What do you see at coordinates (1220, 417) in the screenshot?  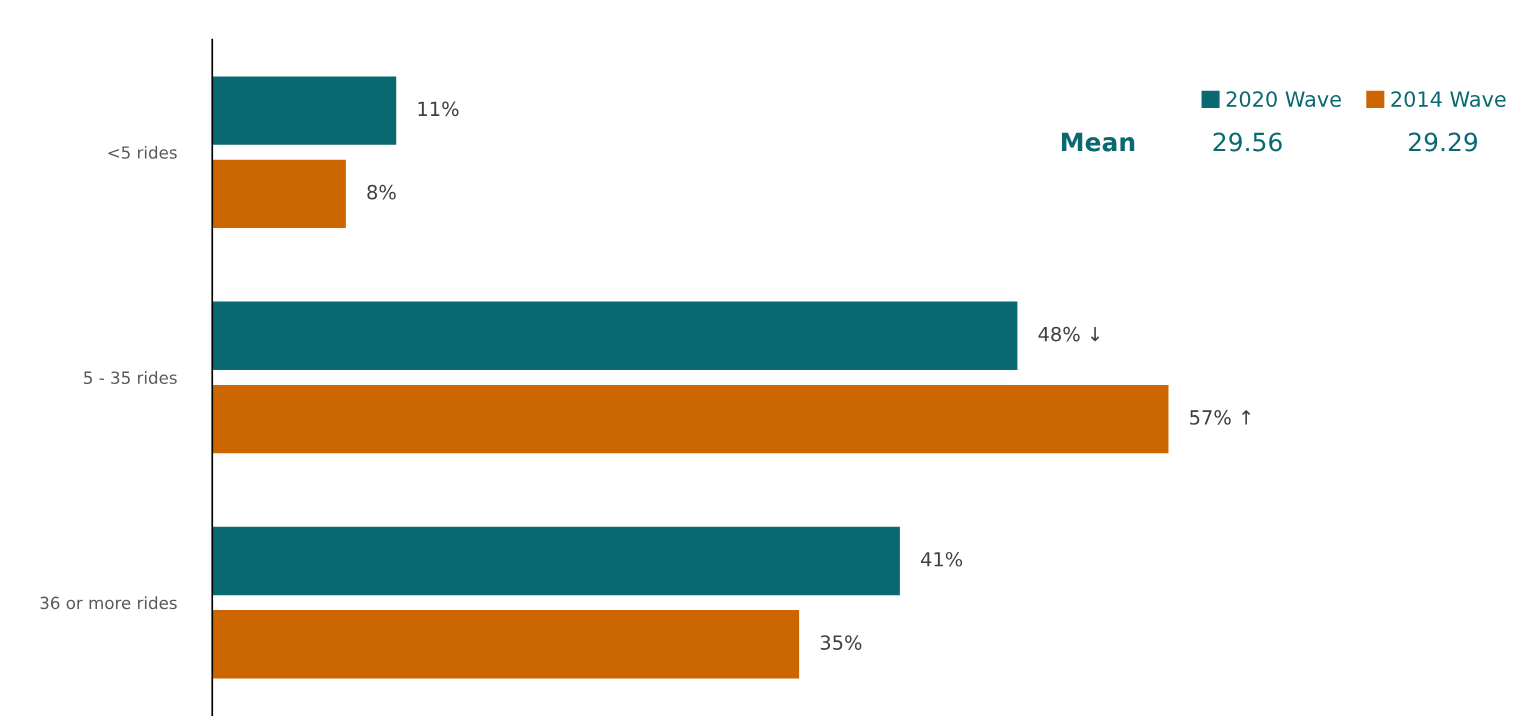 I see `data-label: 57% ↑` at bounding box center [1220, 417].